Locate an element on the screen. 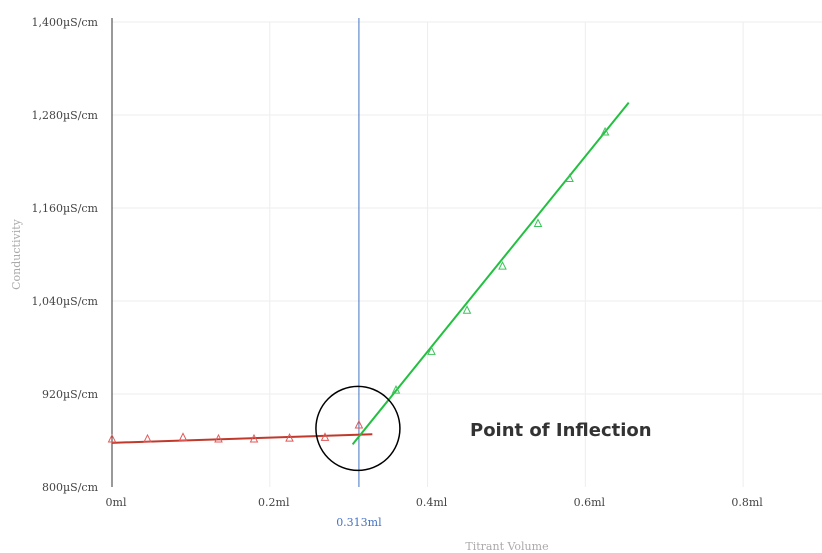 Image resolution: width=822 pixels, height=553 pixels. x-tick-labels: 0ml 0.2ml 0.4ml 0.6ml 0.8ml is located at coordinates (435, 502).